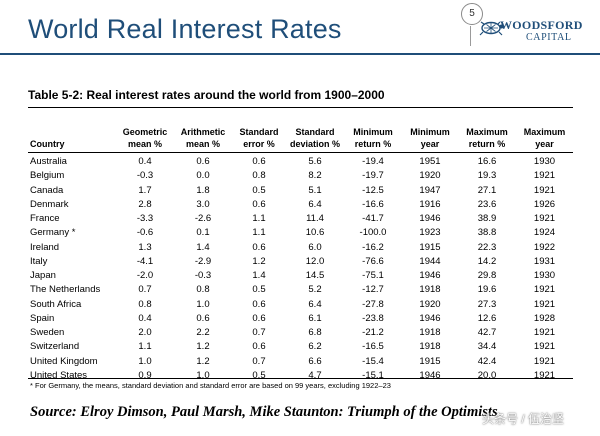 The width and height of the screenshot is (600, 436). Describe the element at coordinates (541, 25) in the screenshot. I see `logo-wordmark: WOODSFORD` at that location.